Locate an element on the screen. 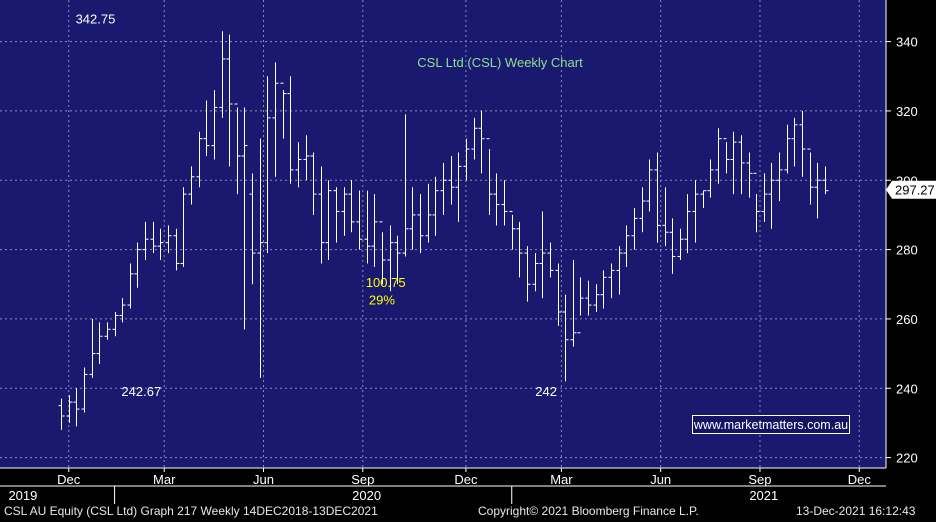  chart-annotation: 242 is located at coordinates (546, 391).